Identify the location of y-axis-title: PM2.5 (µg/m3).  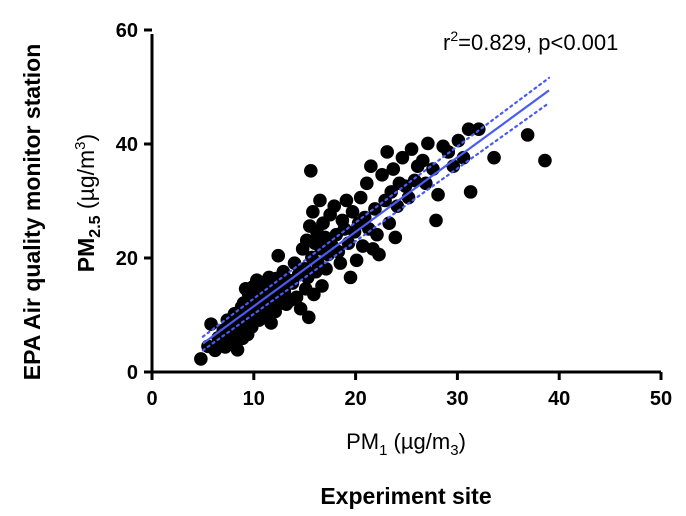
(88, 203).